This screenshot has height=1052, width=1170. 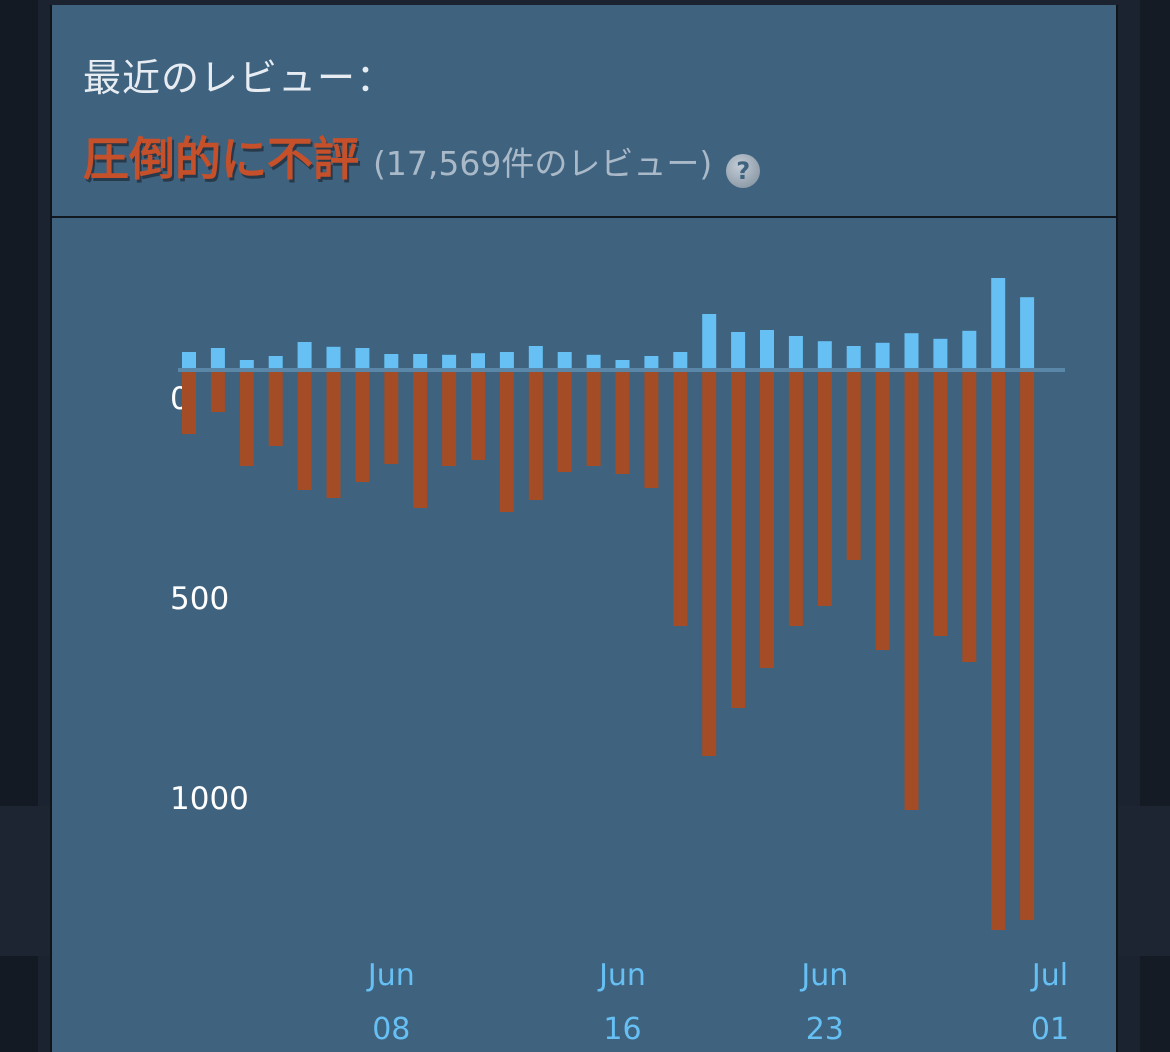 What do you see at coordinates (543, 163) in the screenshot?
I see `review-count: (17,569件のレビュー)` at bounding box center [543, 163].